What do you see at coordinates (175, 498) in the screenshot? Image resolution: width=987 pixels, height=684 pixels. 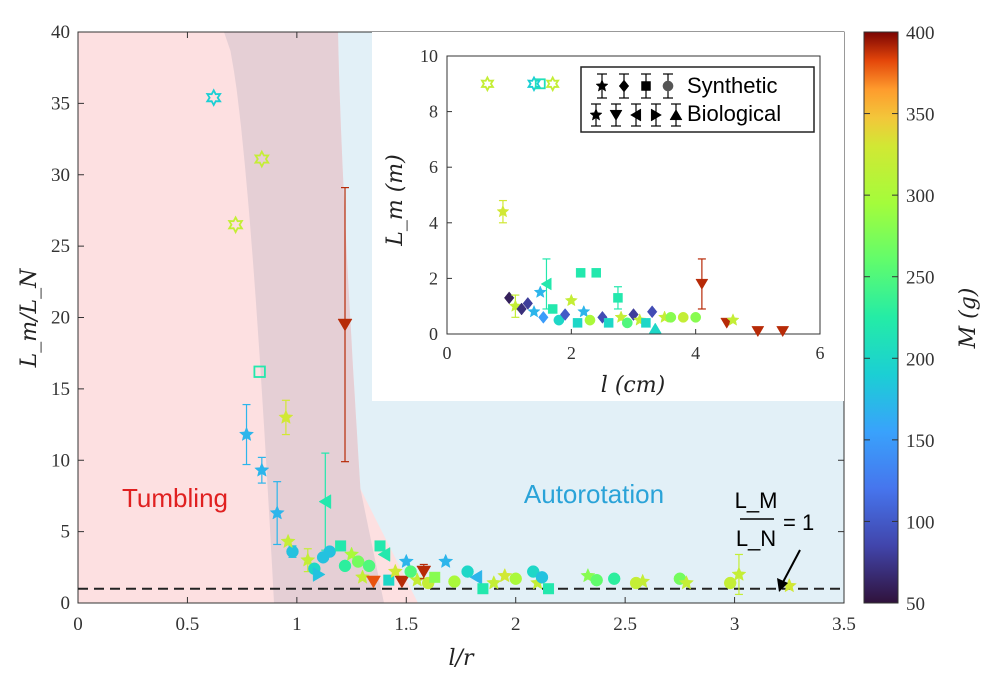 I see `tumbling-label: Tumbling` at bounding box center [175, 498].